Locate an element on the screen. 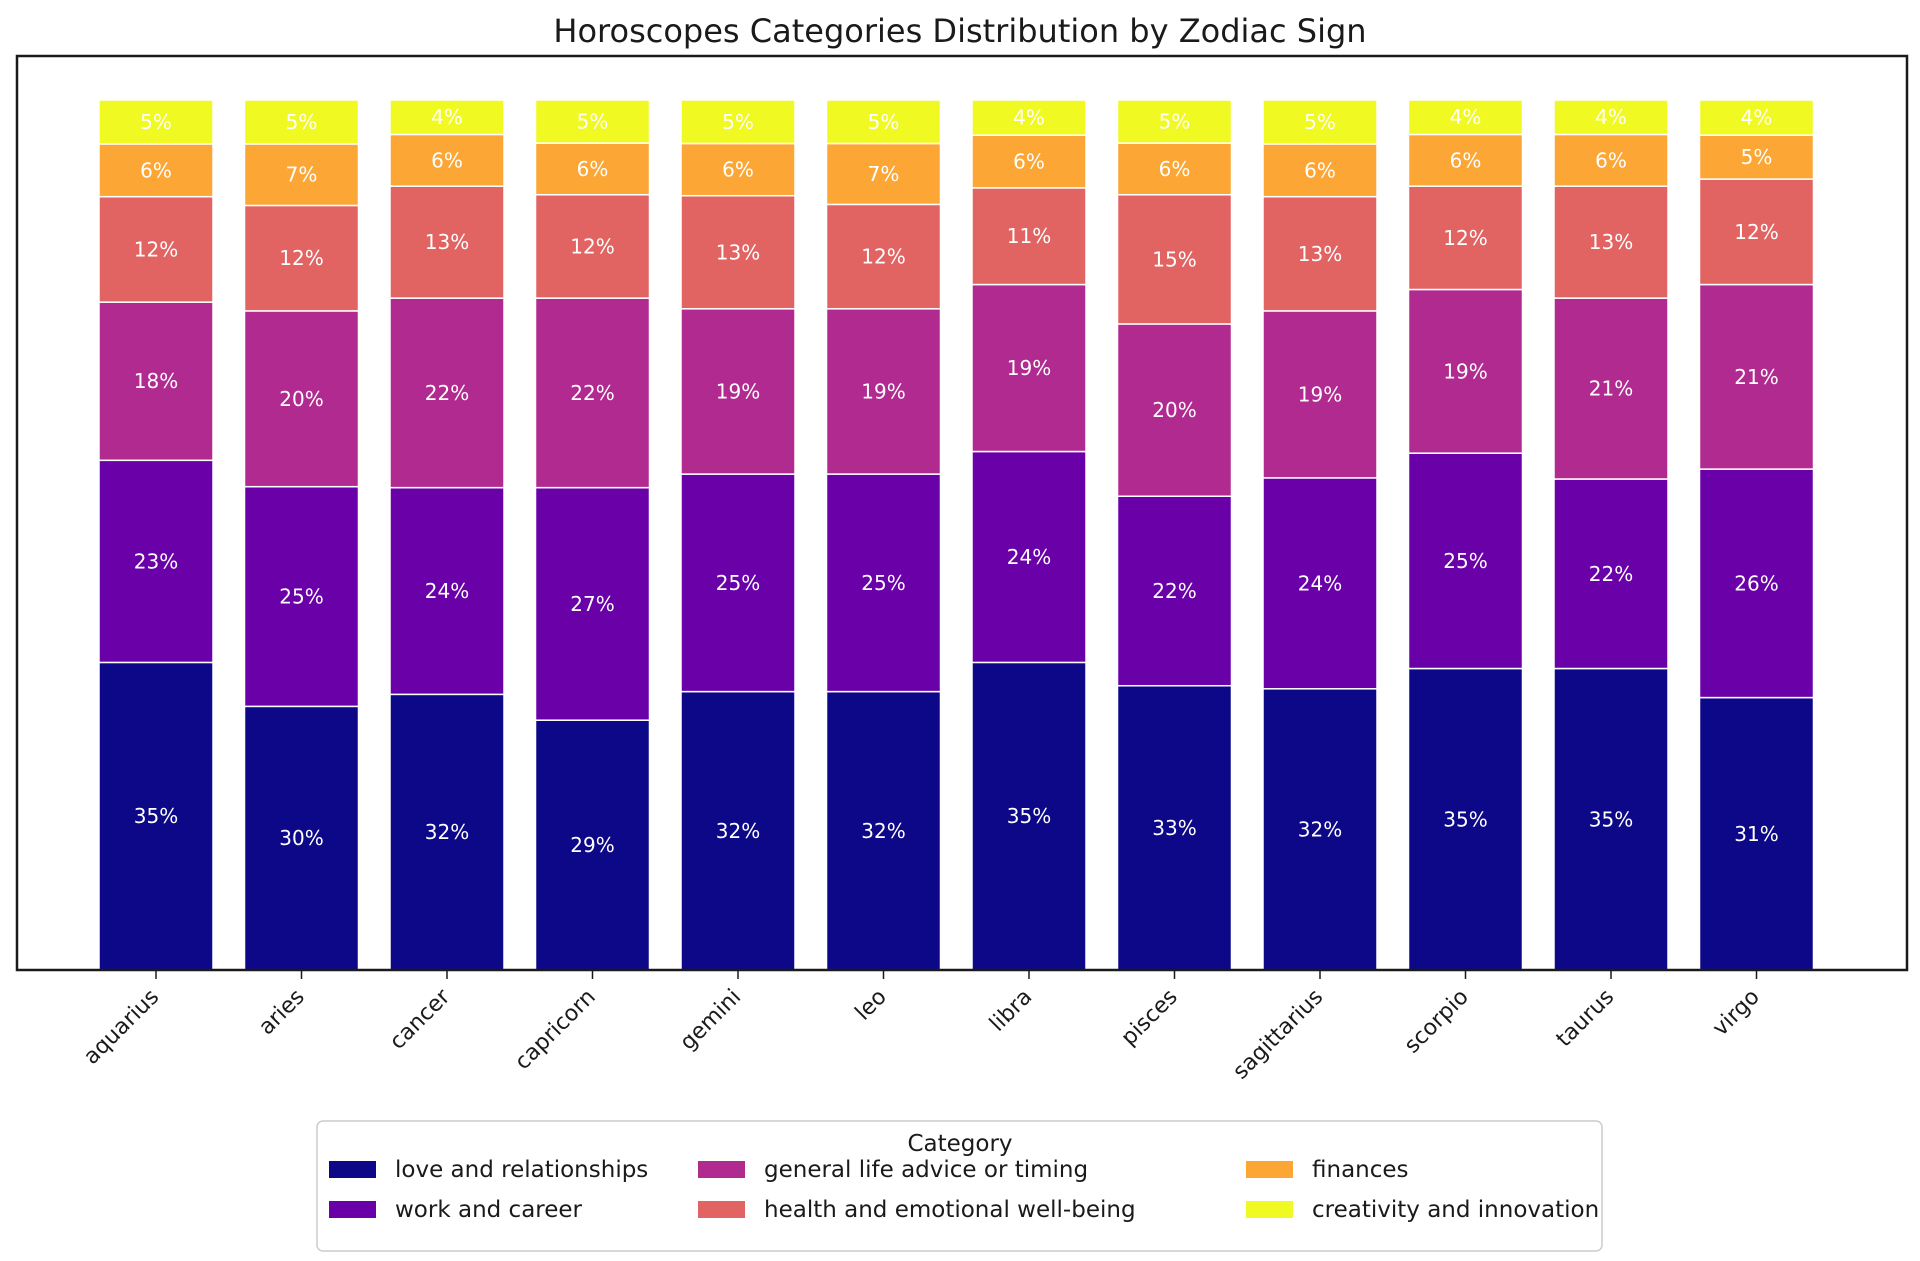  segment-label-scorpio-0: 35% is located at coordinates (1465, 819).